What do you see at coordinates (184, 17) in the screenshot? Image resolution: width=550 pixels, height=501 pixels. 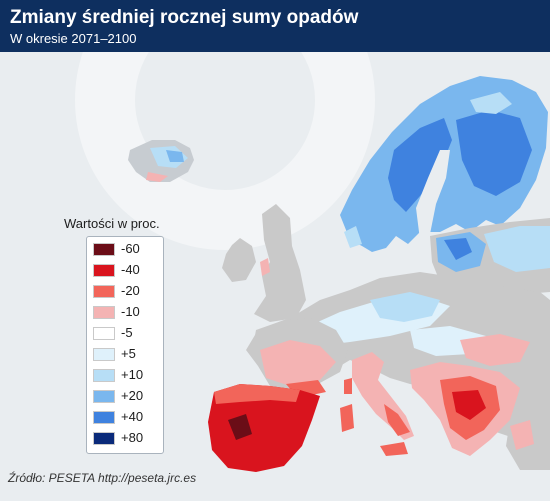 I see `map-title: Zmiany średniej rocznej sumy opadów` at bounding box center [184, 17].